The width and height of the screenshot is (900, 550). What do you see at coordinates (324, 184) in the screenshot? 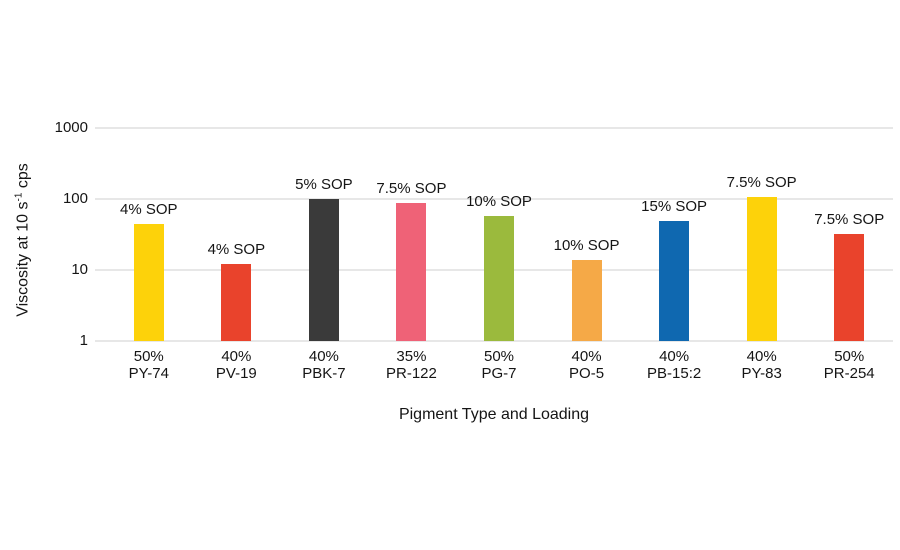
I see `bar-annotation: 5% SOP` at bounding box center [324, 184].